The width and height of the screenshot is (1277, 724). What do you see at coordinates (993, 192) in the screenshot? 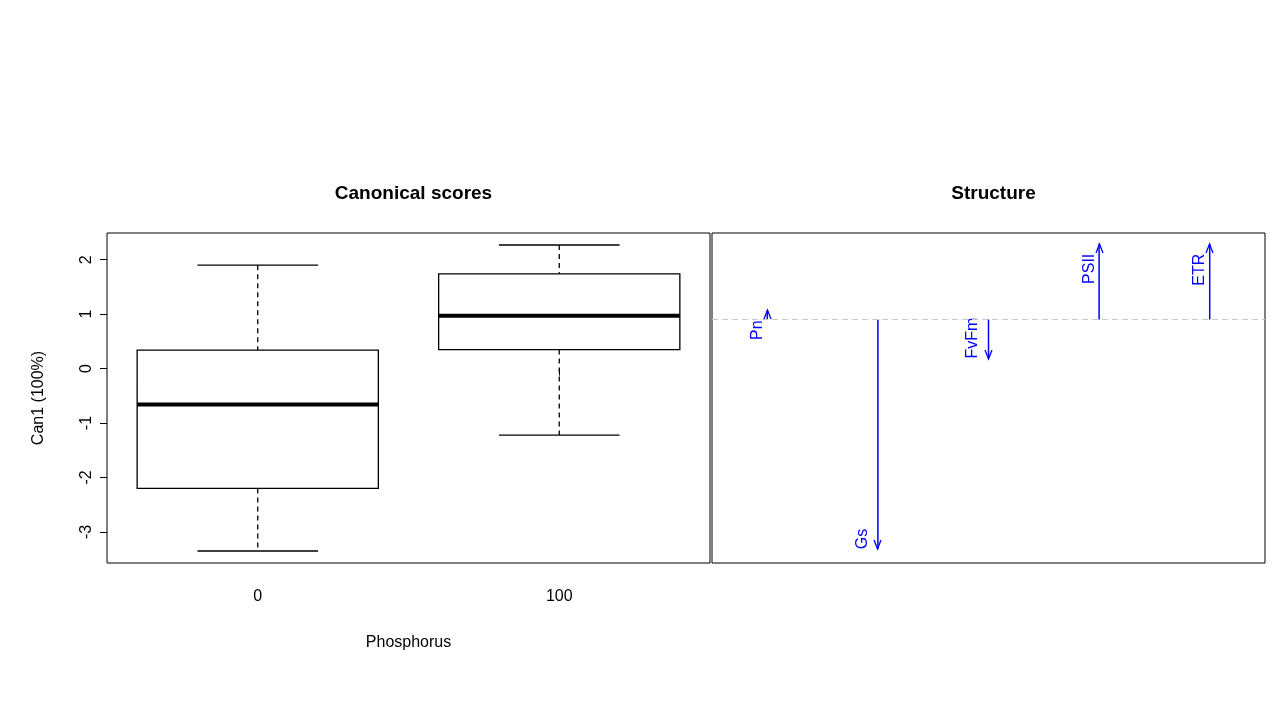
I see `chart-title: Structure` at bounding box center [993, 192].